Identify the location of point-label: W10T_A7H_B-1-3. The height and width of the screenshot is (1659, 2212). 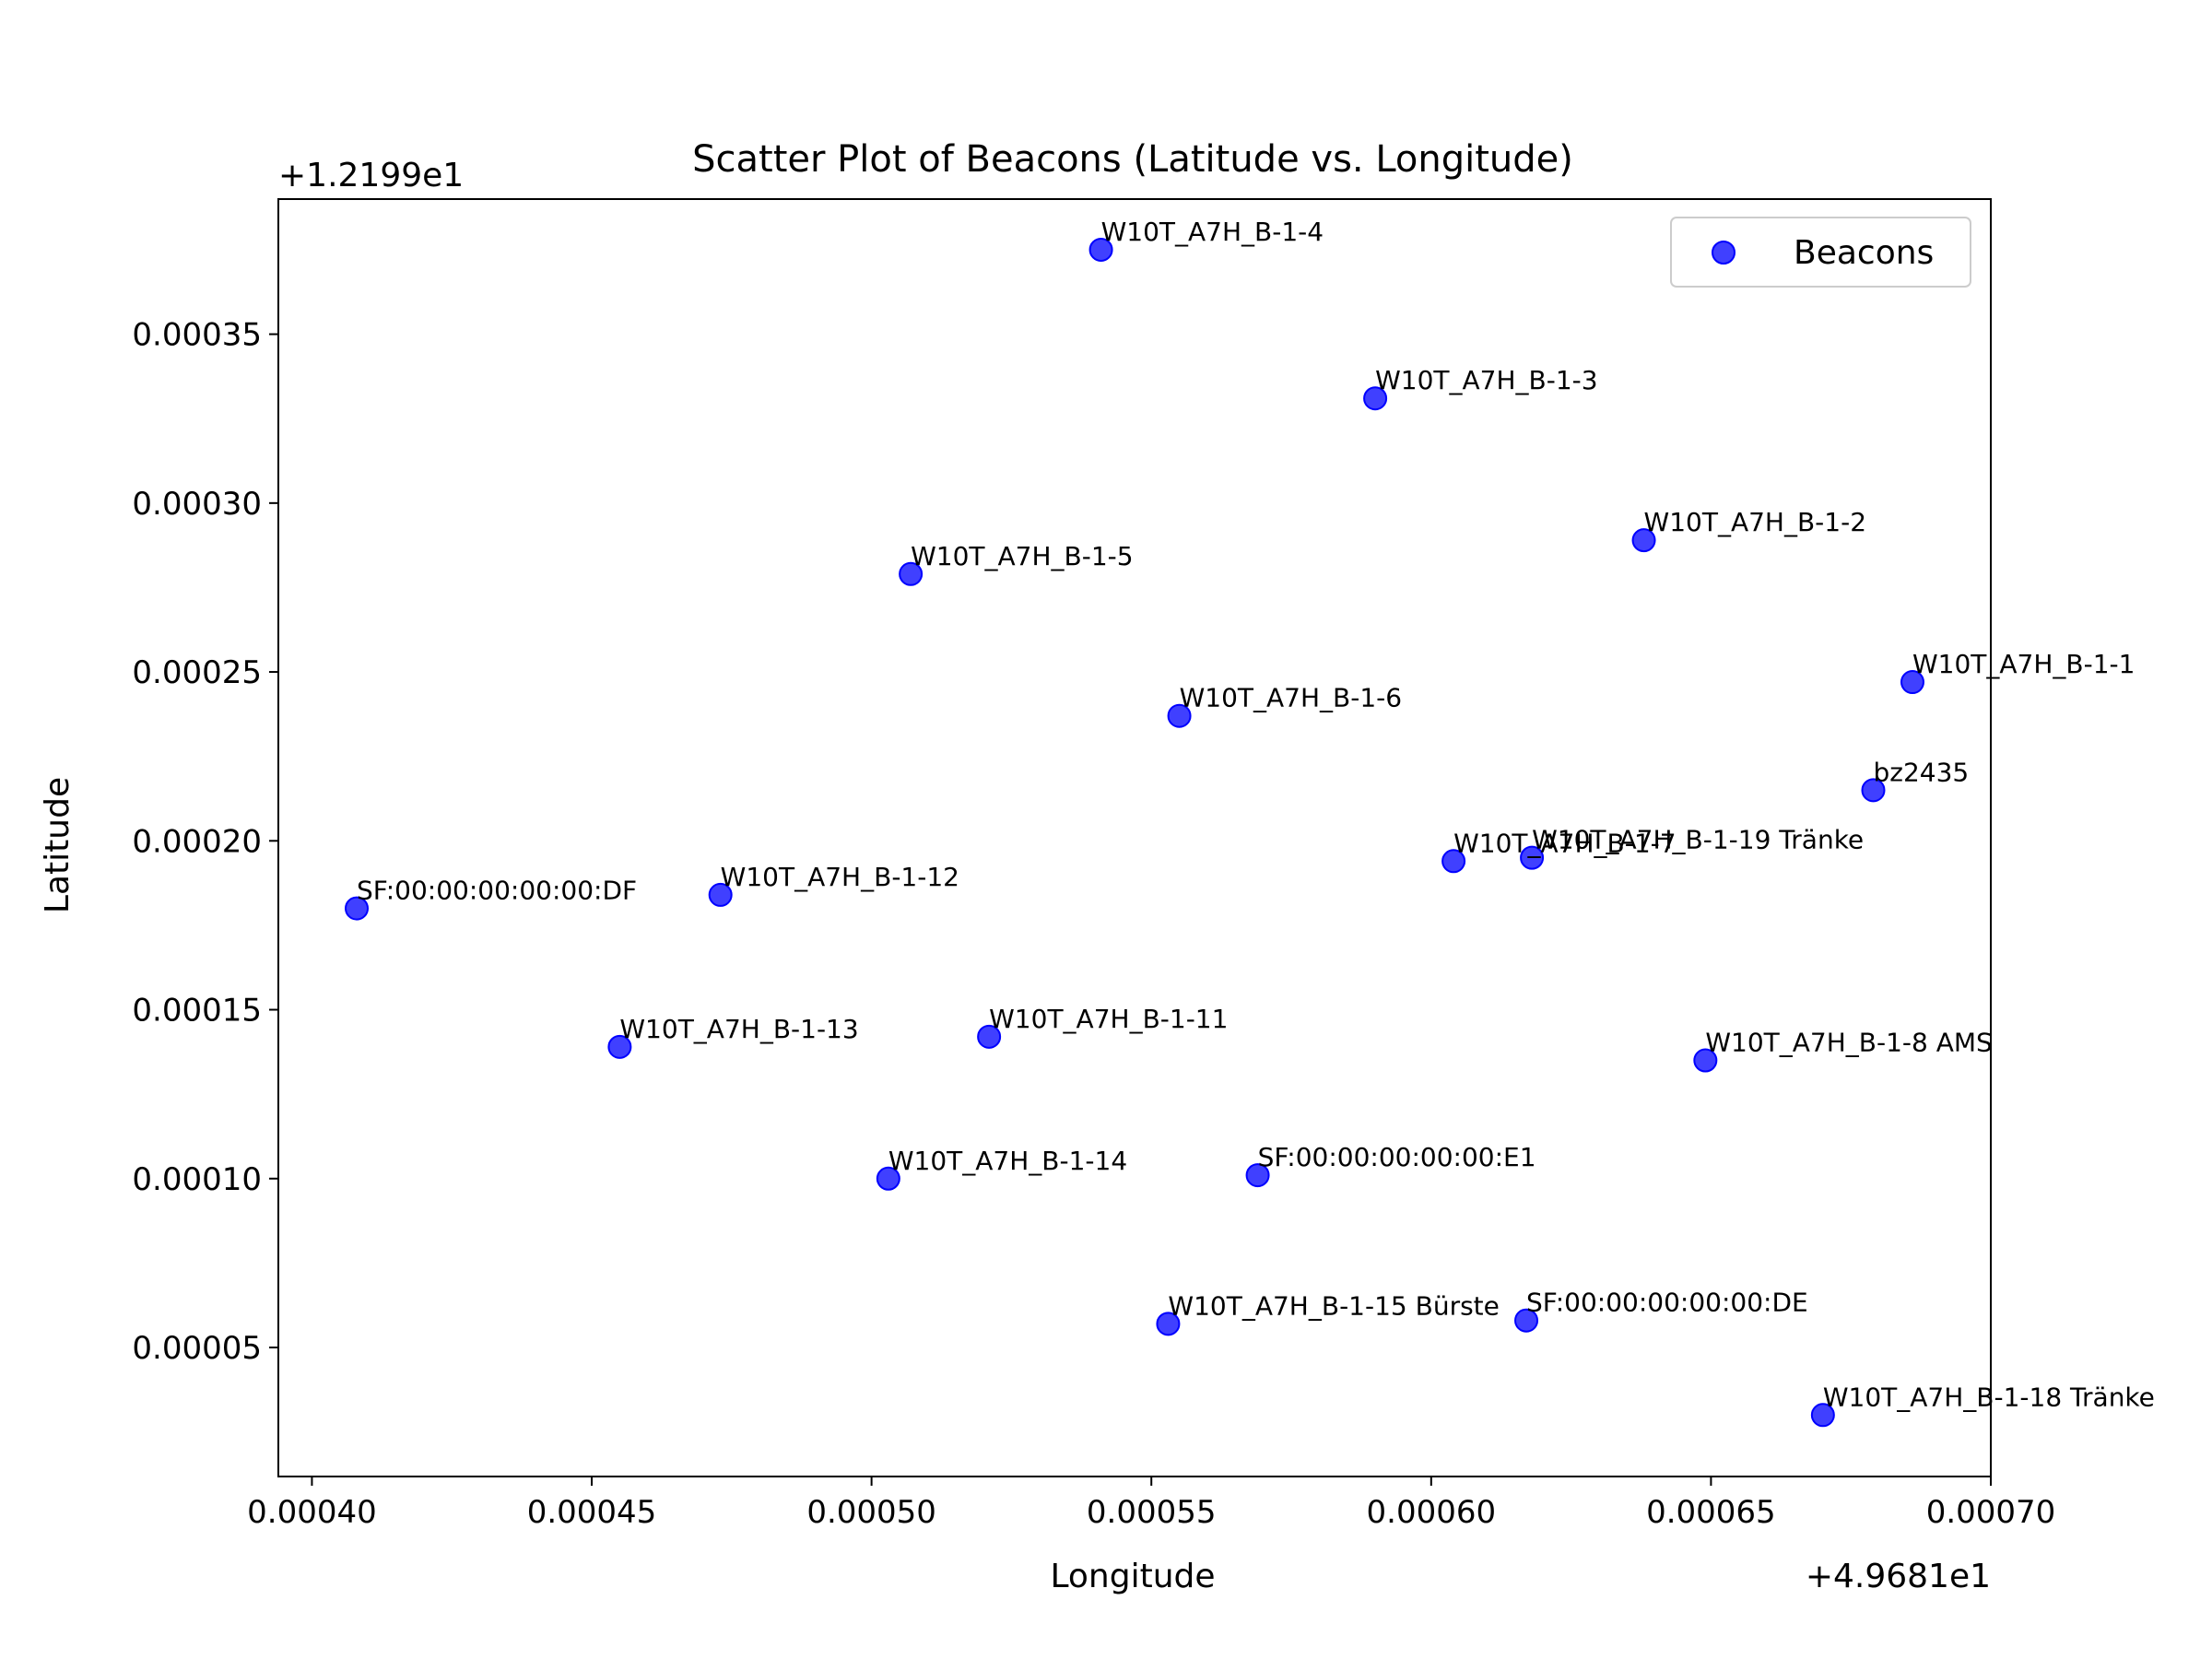
(1486, 380).